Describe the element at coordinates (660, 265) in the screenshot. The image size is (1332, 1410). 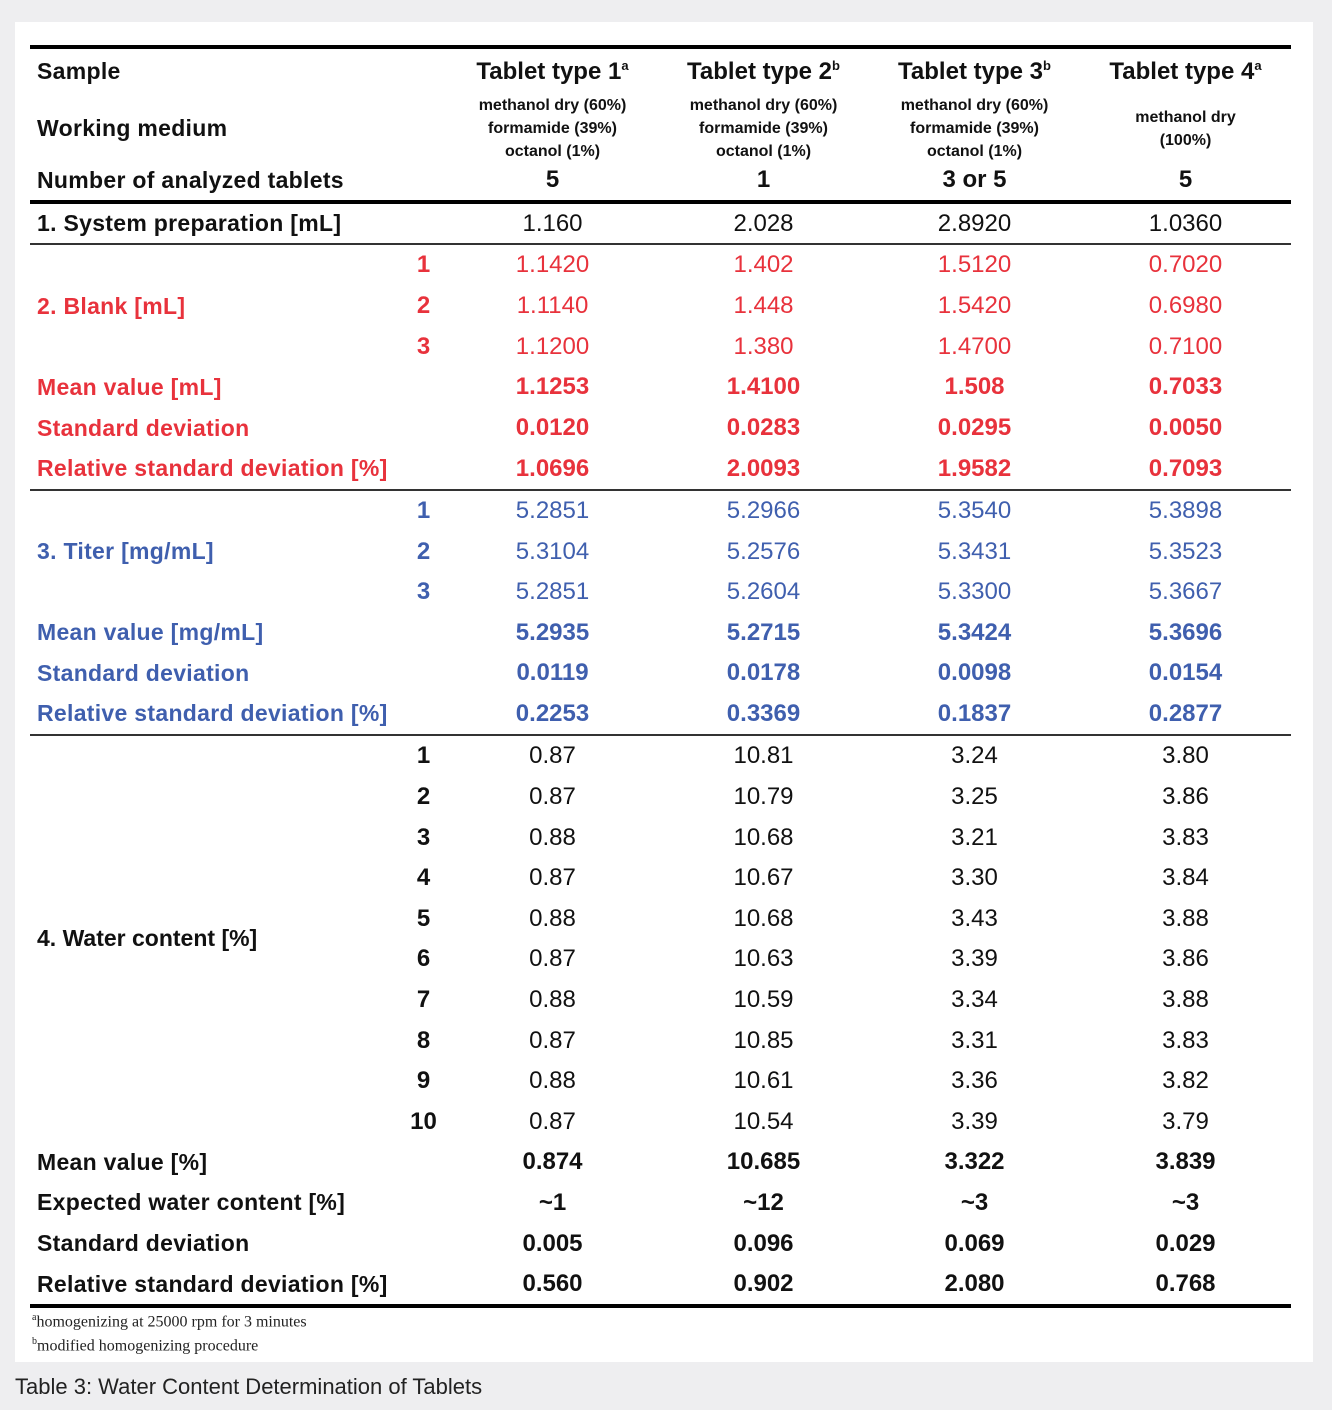
I see `blank-replicate-row: 1 1.1420 1.402 1.5120 0.7020` at that location.